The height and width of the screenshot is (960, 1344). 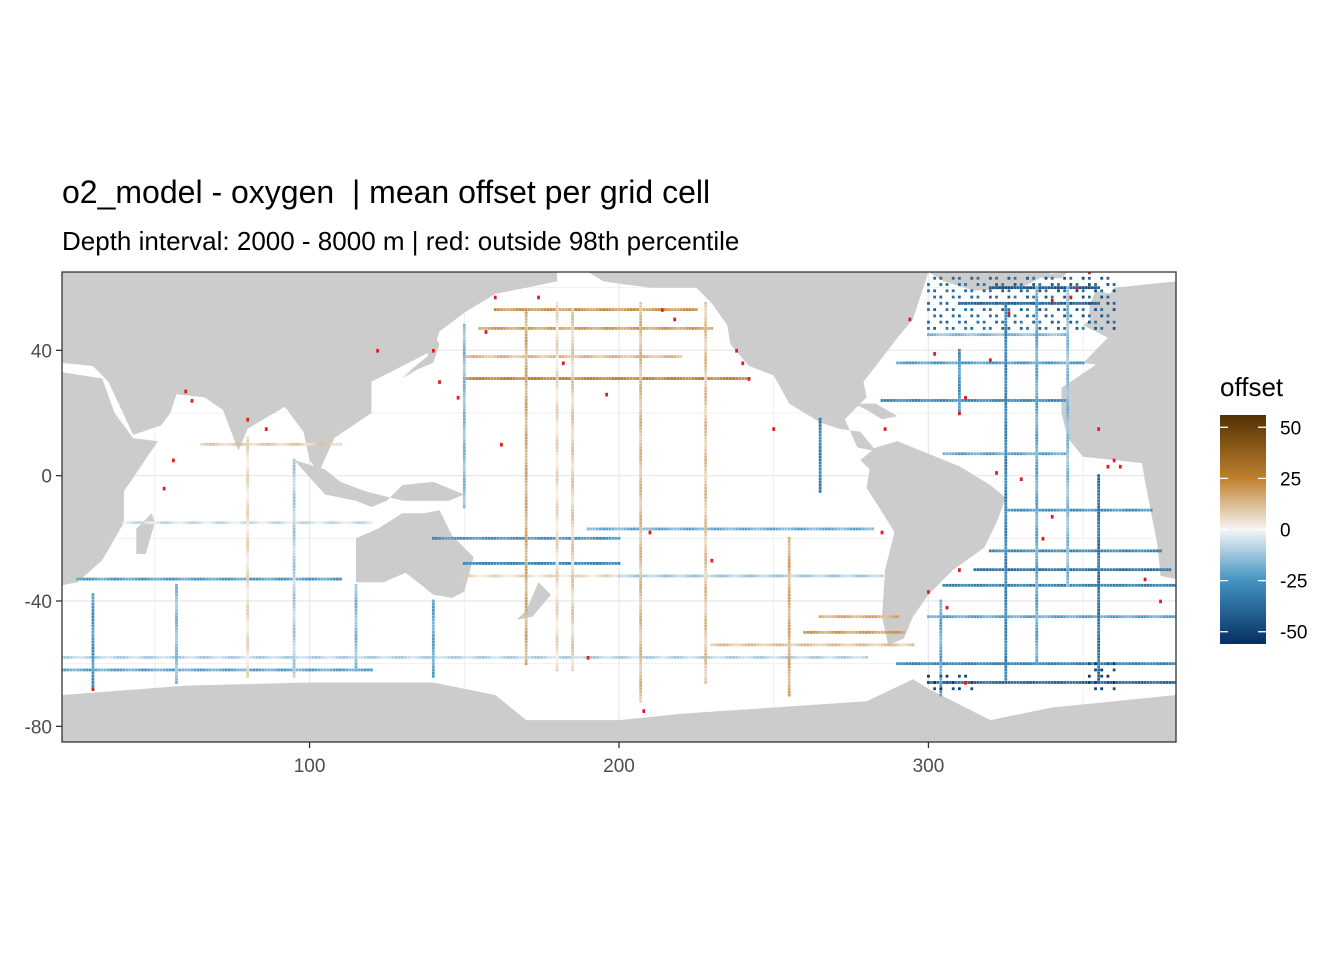 I want to click on x-tick-label: 100, so click(x=310, y=766).